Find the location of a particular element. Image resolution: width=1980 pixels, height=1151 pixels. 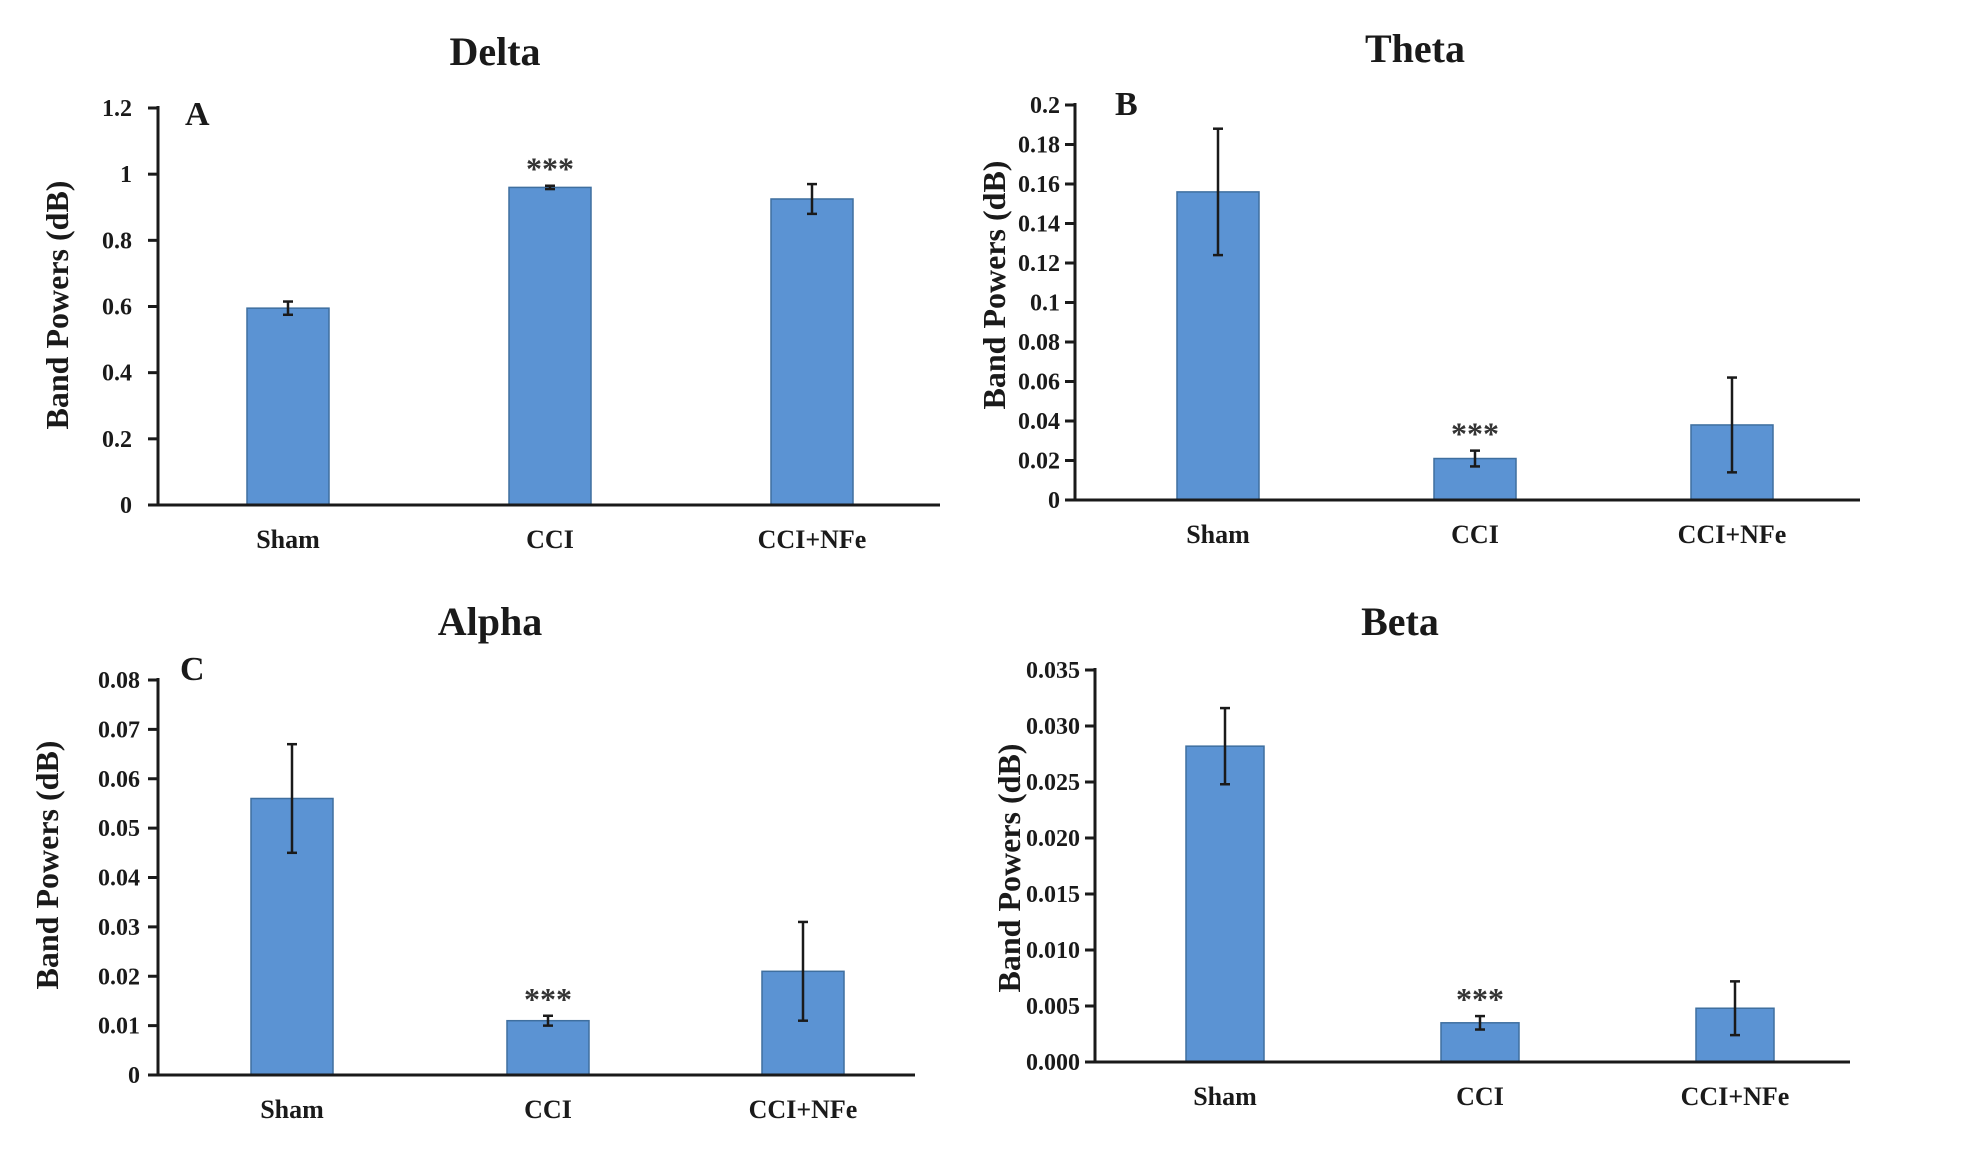

y-tick-label: 0.4 is located at coordinates (117, 374).